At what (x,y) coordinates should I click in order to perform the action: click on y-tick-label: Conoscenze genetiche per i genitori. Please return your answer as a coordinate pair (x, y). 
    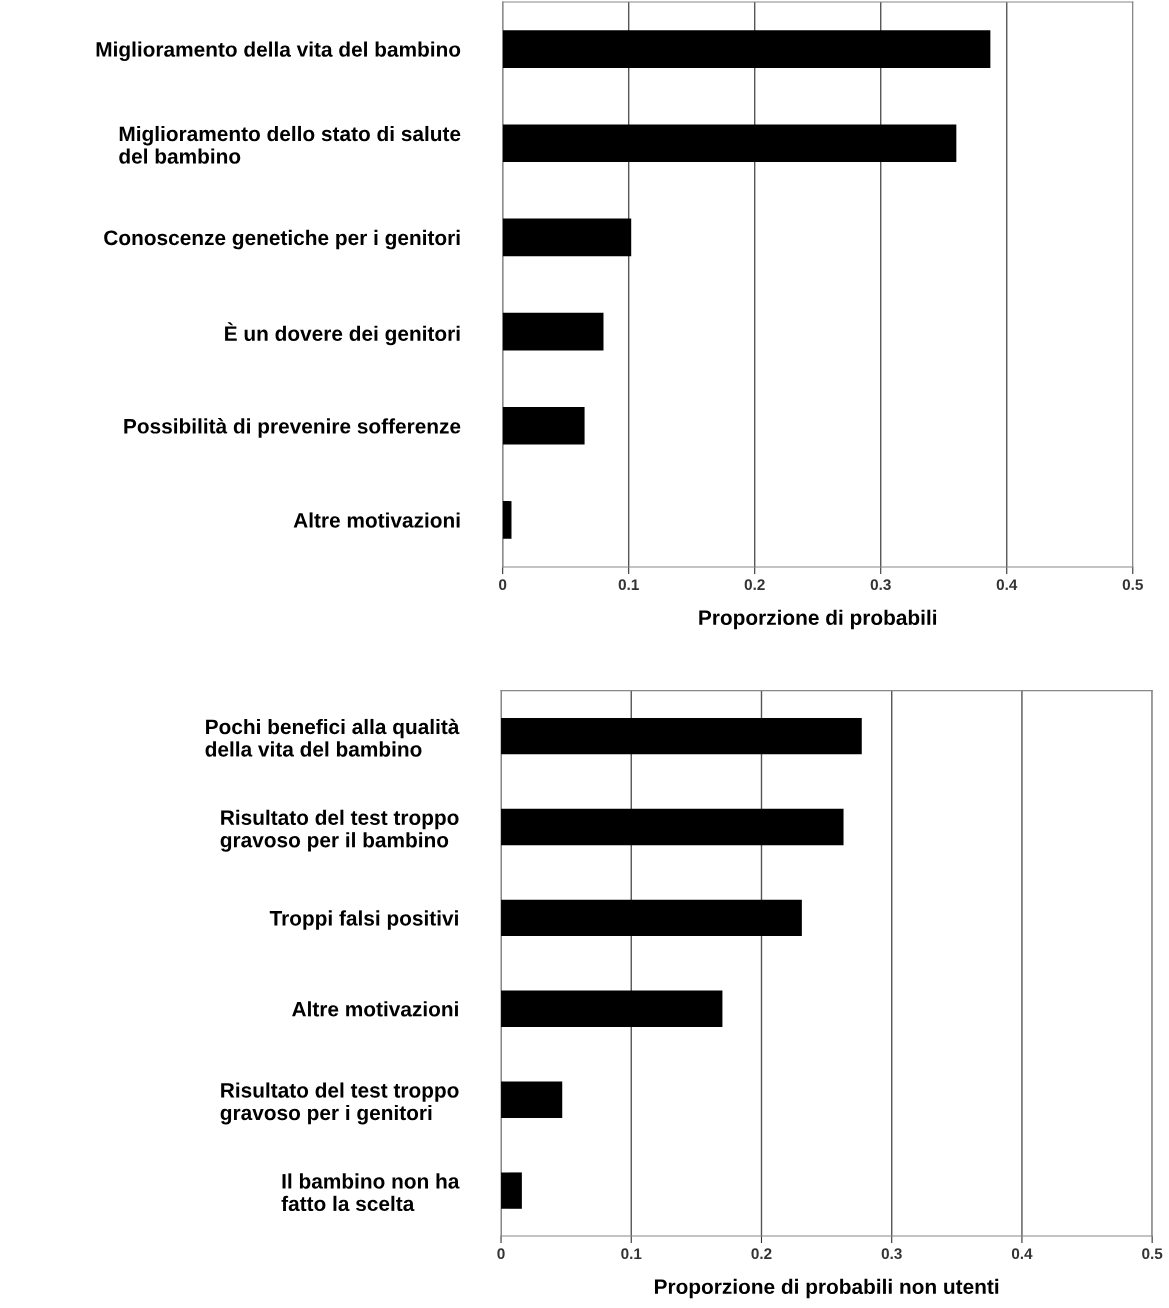
    Looking at the image, I should click on (282, 239).